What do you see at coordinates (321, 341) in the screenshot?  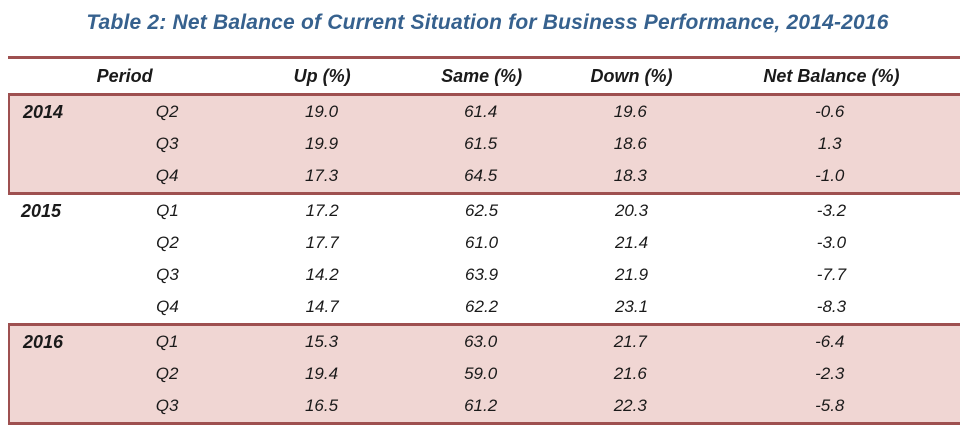 I see `cell-up: 15.3` at bounding box center [321, 341].